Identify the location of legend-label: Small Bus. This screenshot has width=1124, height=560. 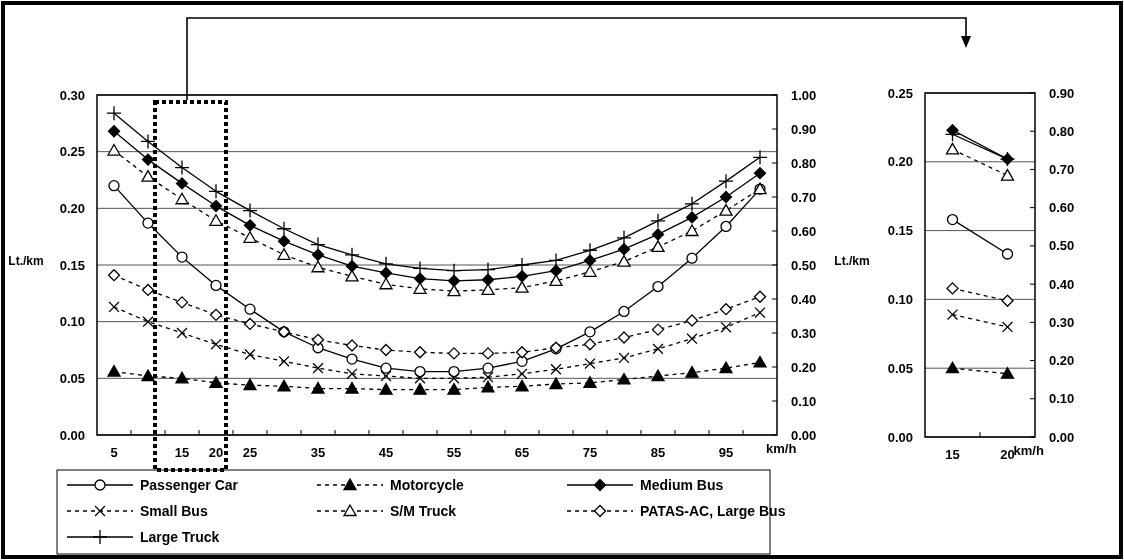
(174, 511).